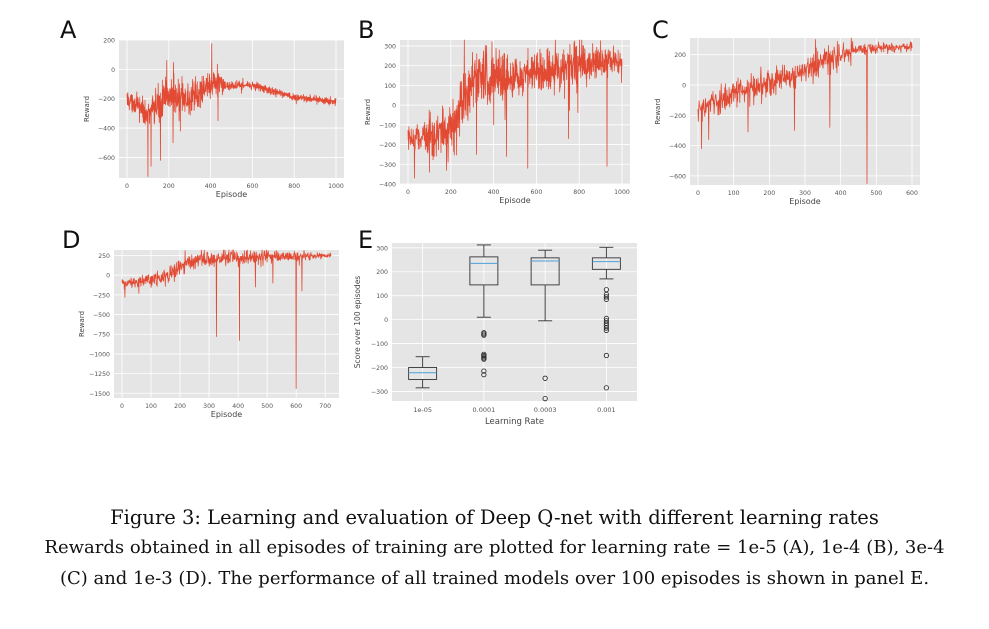 The image size is (989, 629). What do you see at coordinates (876, 193) in the screenshot?
I see `panel-c-xtick-label: 500` at bounding box center [876, 193].